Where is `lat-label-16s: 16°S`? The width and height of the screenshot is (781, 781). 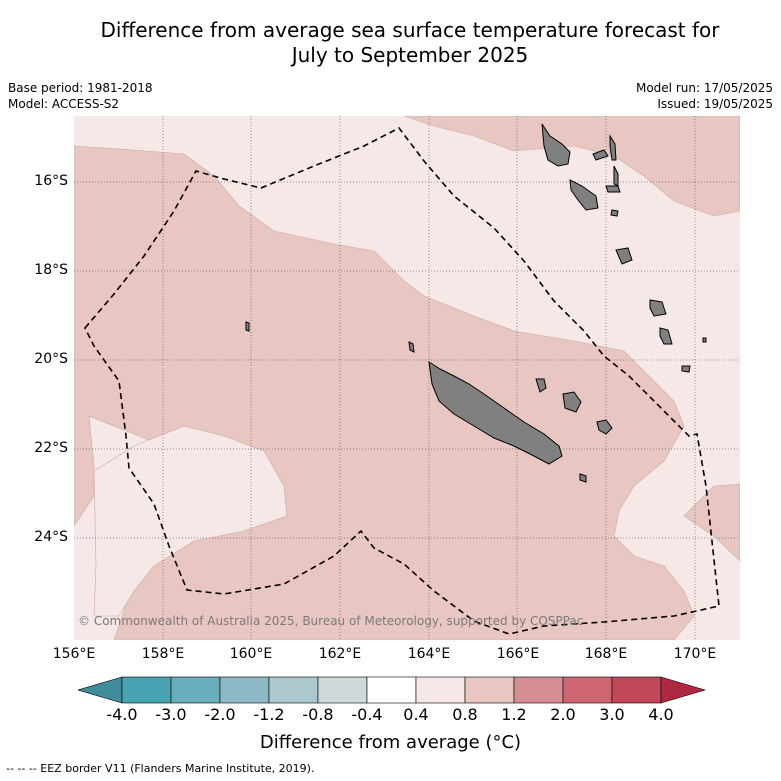
lat-label-16s: 16°S is located at coordinates (51, 181).